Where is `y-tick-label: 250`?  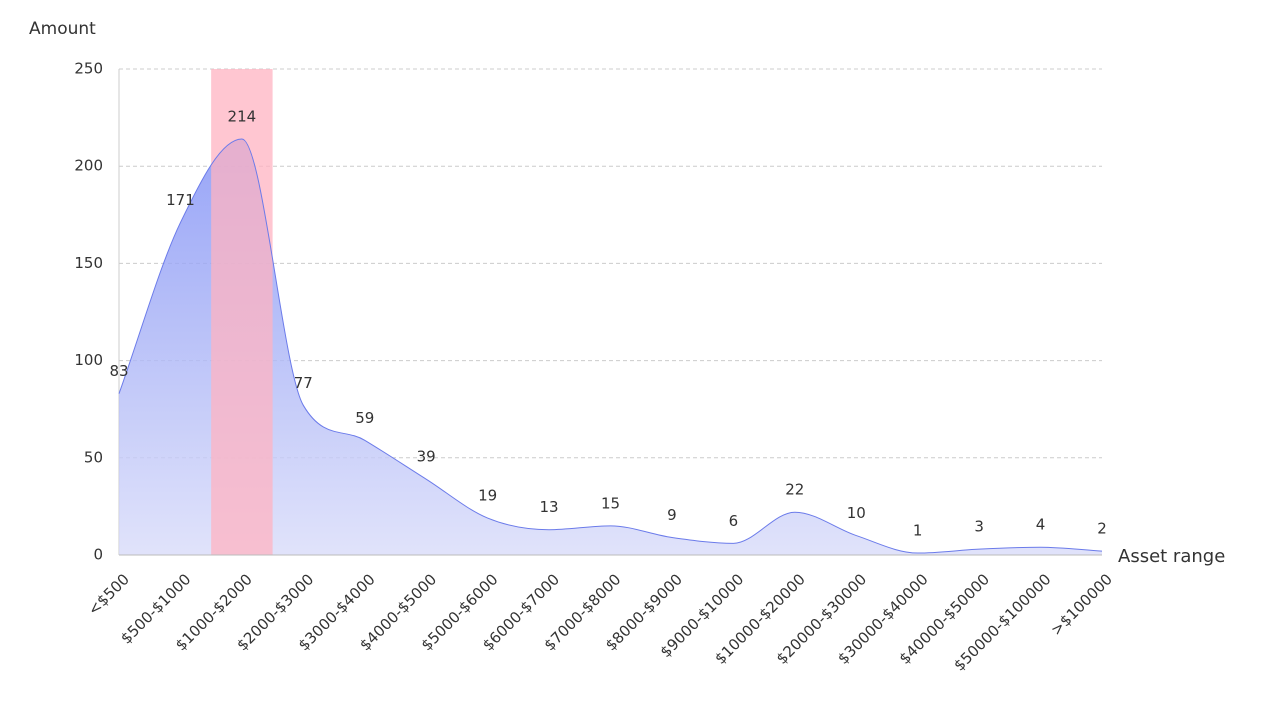 y-tick-label: 250 is located at coordinates (88, 69).